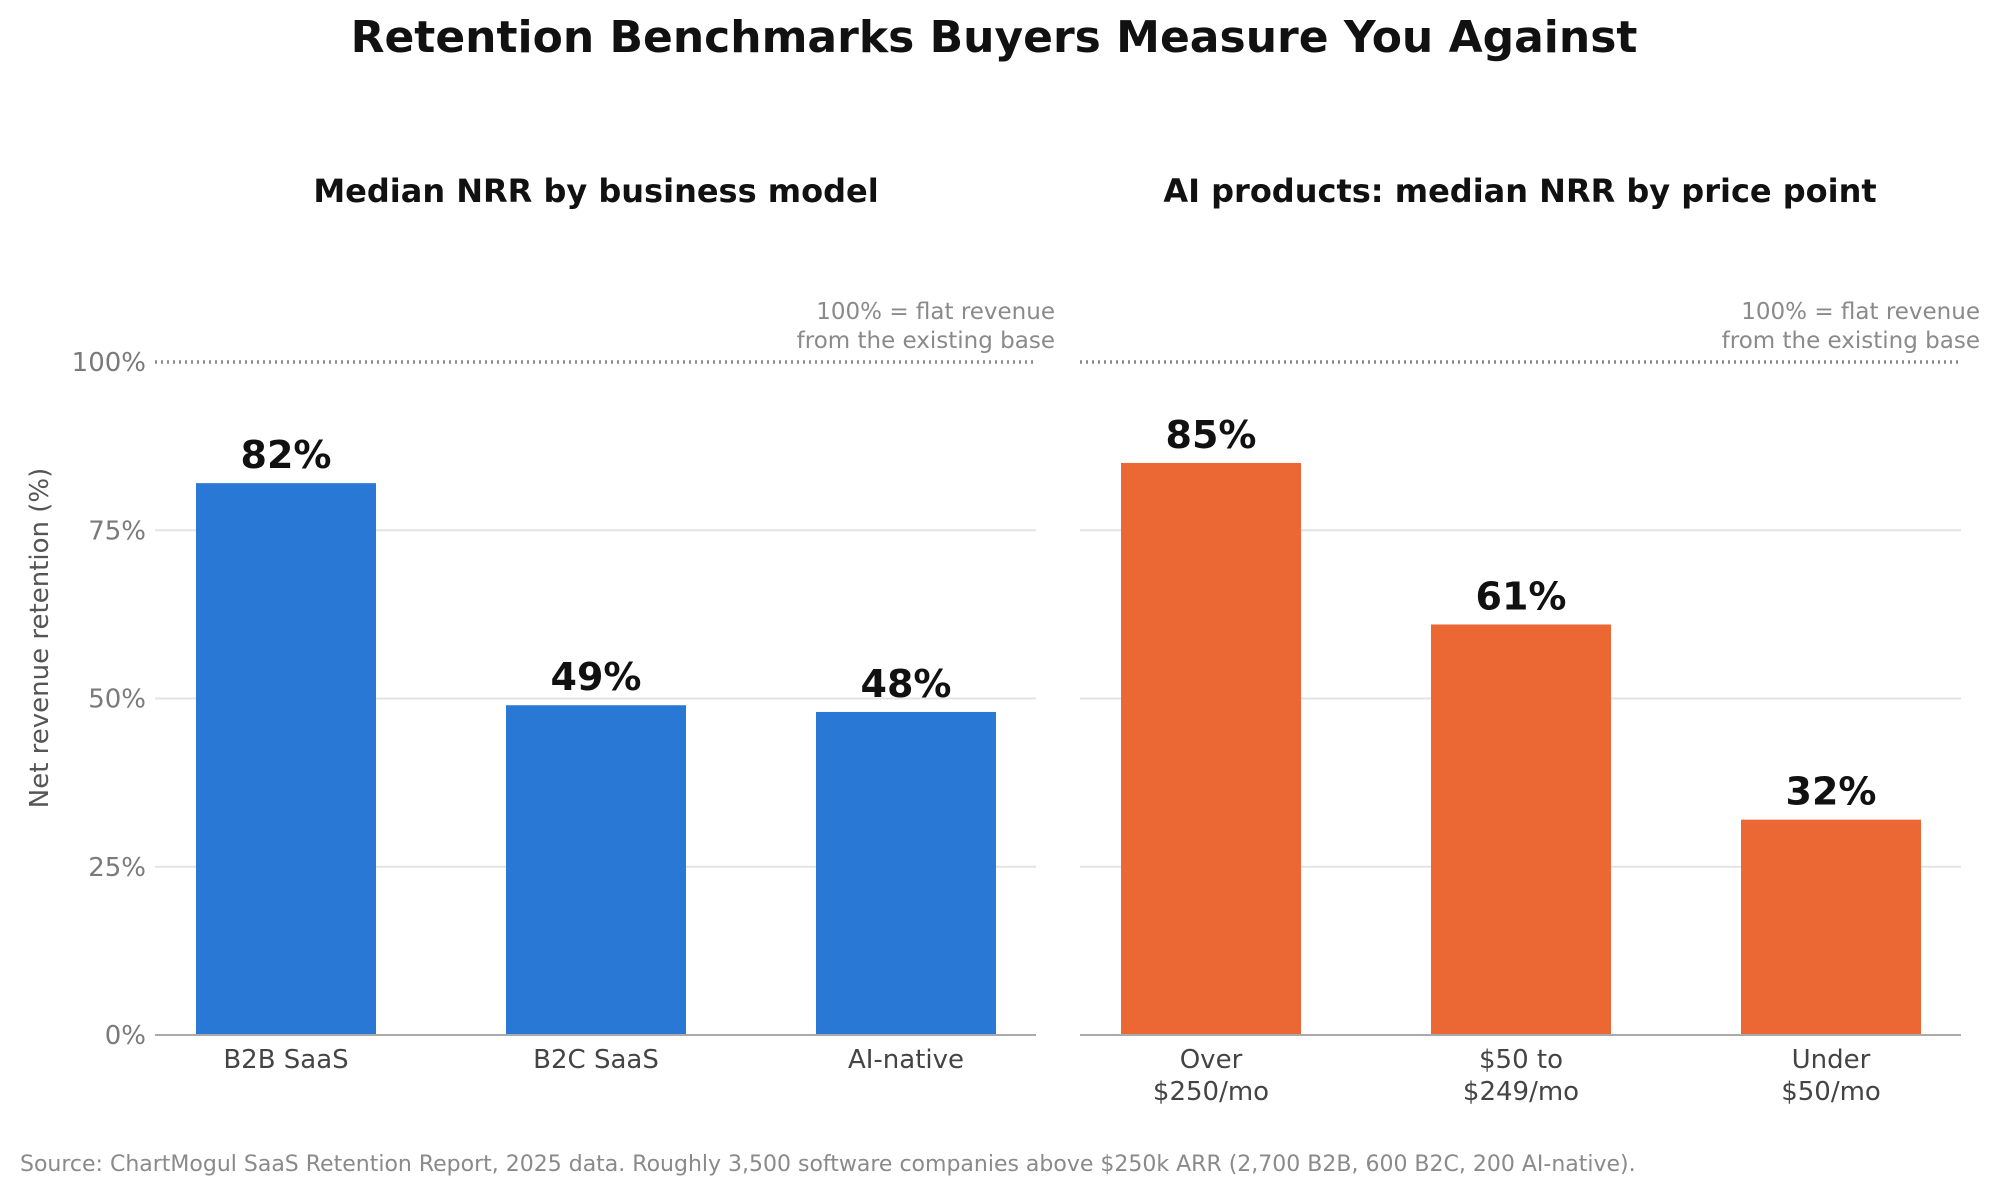 The width and height of the screenshot is (1989, 1192). What do you see at coordinates (1831, 1060) in the screenshot?
I see `x-tick-label: Under` at bounding box center [1831, 1060].